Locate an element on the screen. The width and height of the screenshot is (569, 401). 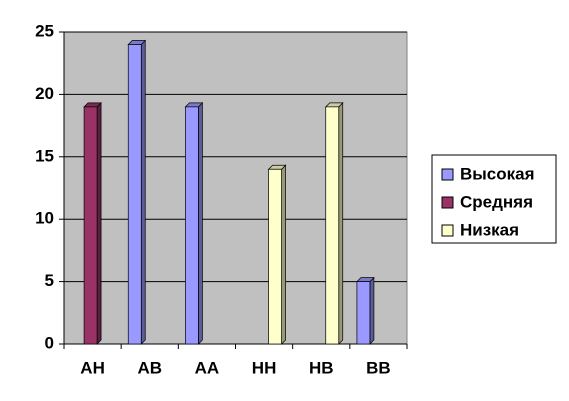
x-tick-label: ВВ is located at coordinates (378, 367).